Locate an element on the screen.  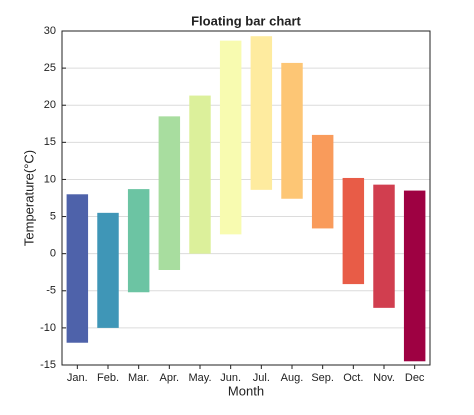
x-tick-label: Jan. is located at coordinates (77, 378).